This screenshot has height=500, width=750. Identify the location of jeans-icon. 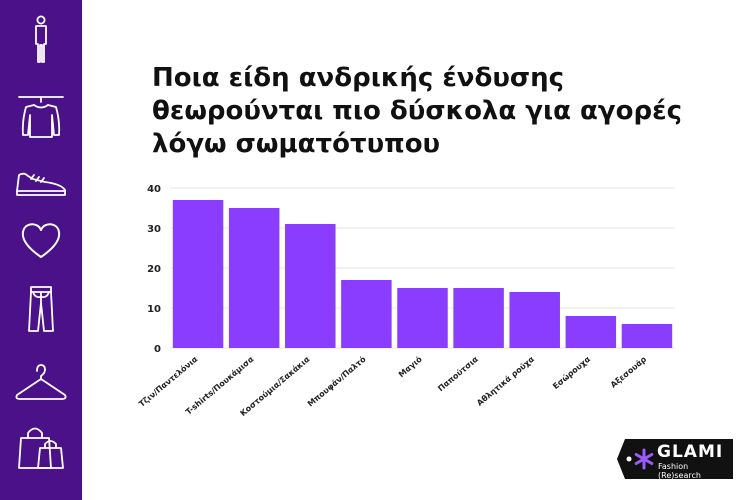
(41, 308).